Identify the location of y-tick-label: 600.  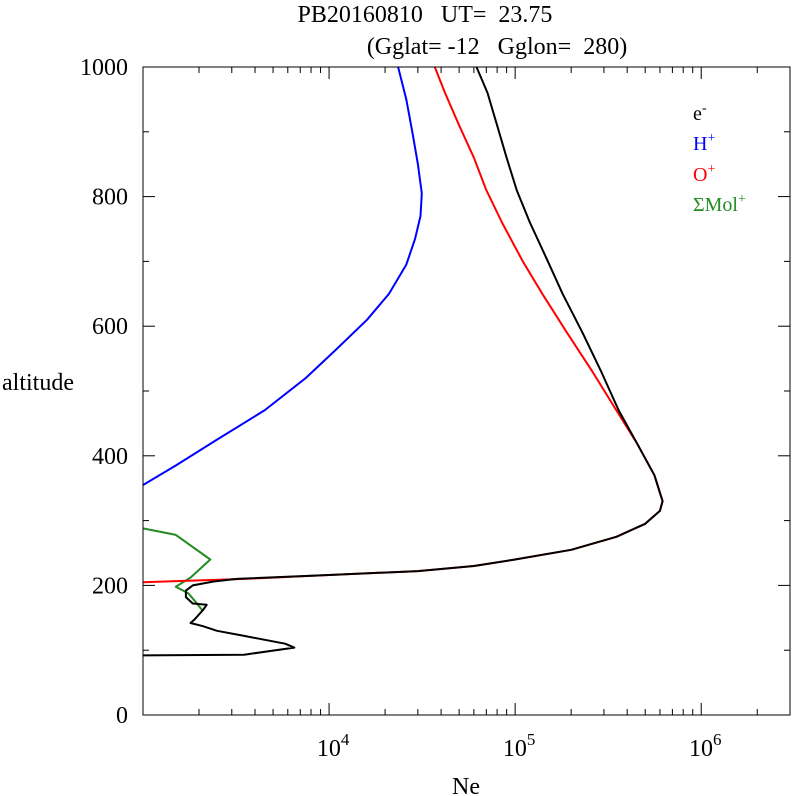
(110, 327).